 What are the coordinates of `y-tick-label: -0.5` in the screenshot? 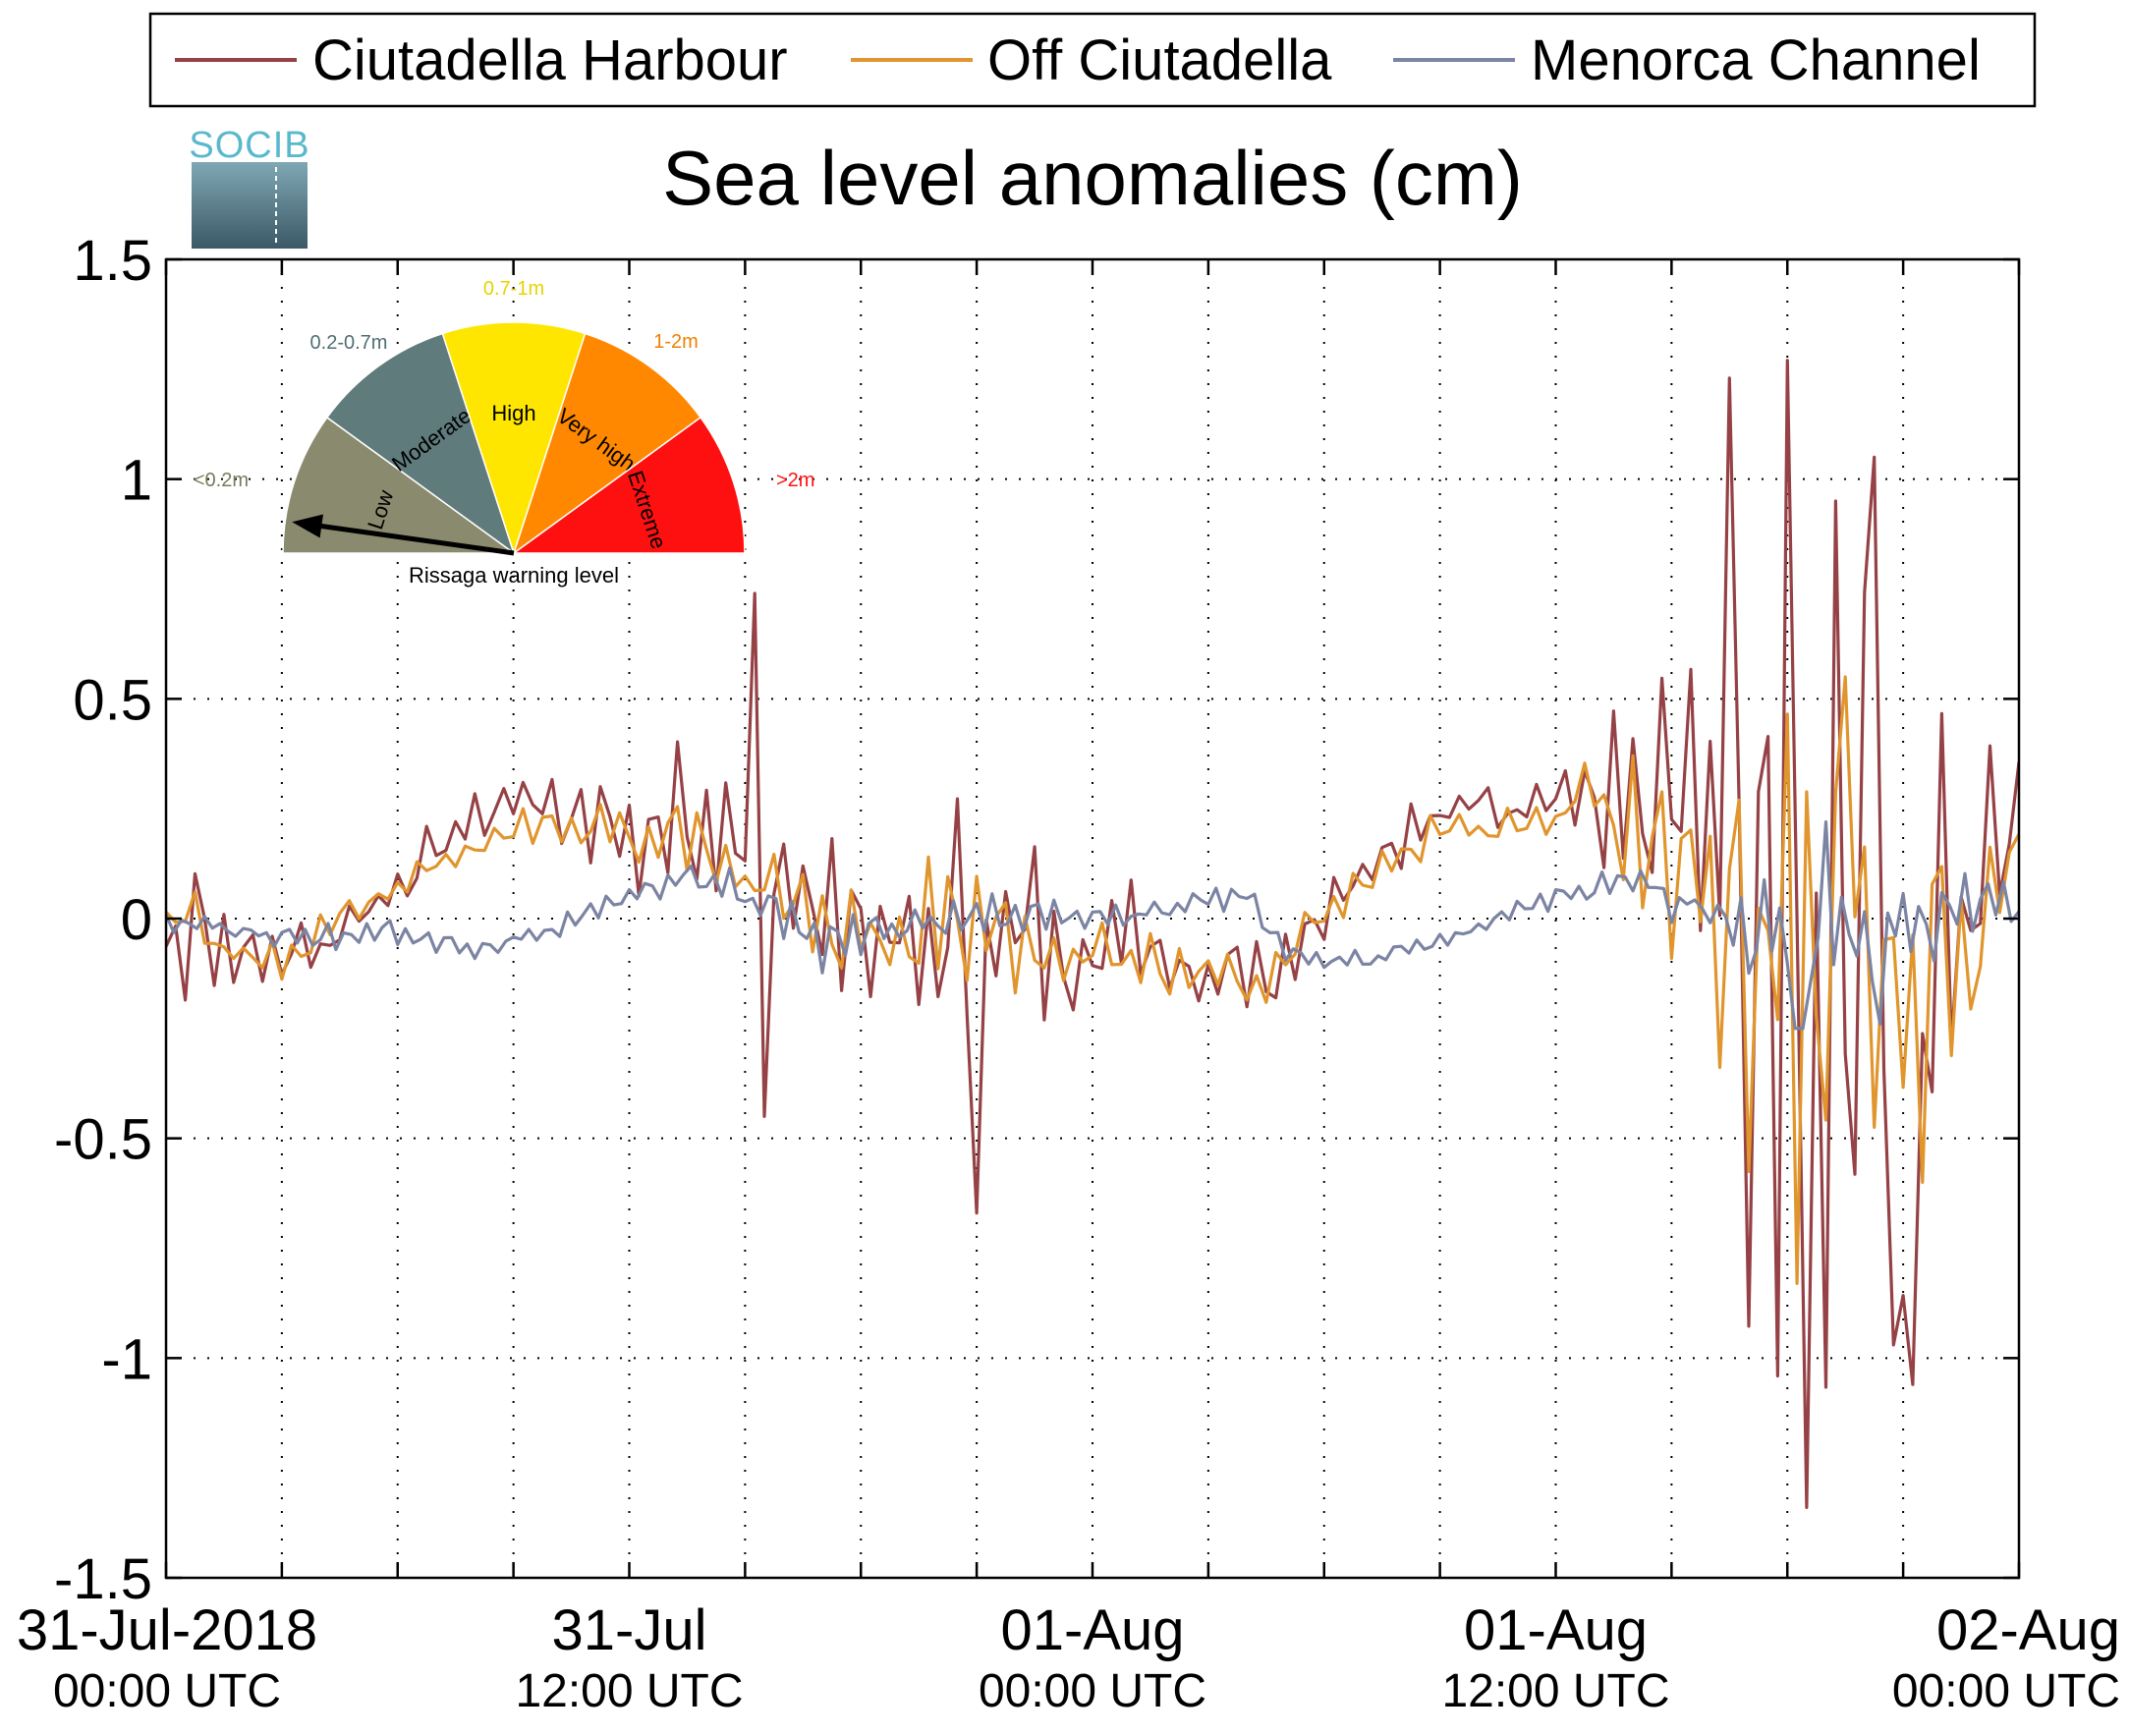 It's located at (103, 1140).